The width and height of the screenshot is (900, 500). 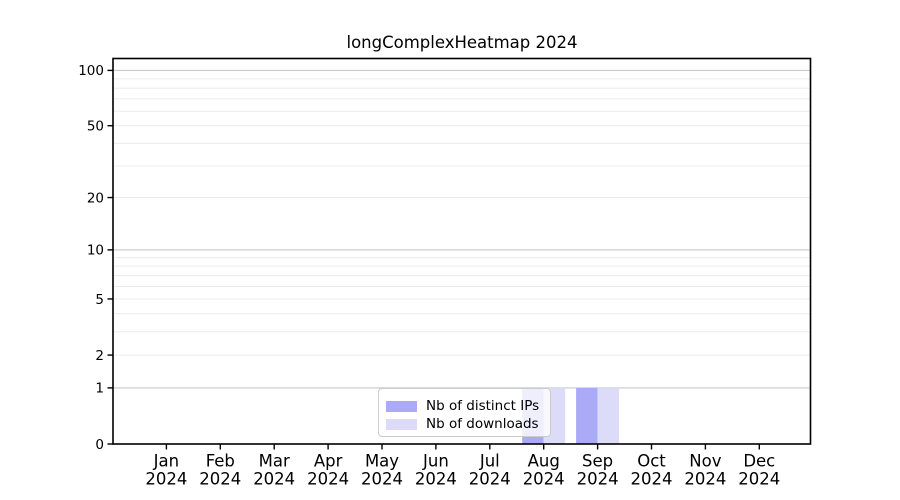 What do you see at coordinates (99, 389) in the screenshot?
I see `y-tick-label-1: 1` at bounding box center [99, 389].